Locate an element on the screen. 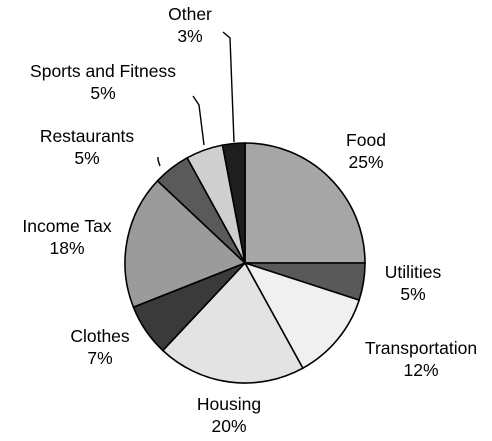 This screenshot has width=492, height=441. slice-label-housing: Housing 20% is located at coordinates (229, 415).